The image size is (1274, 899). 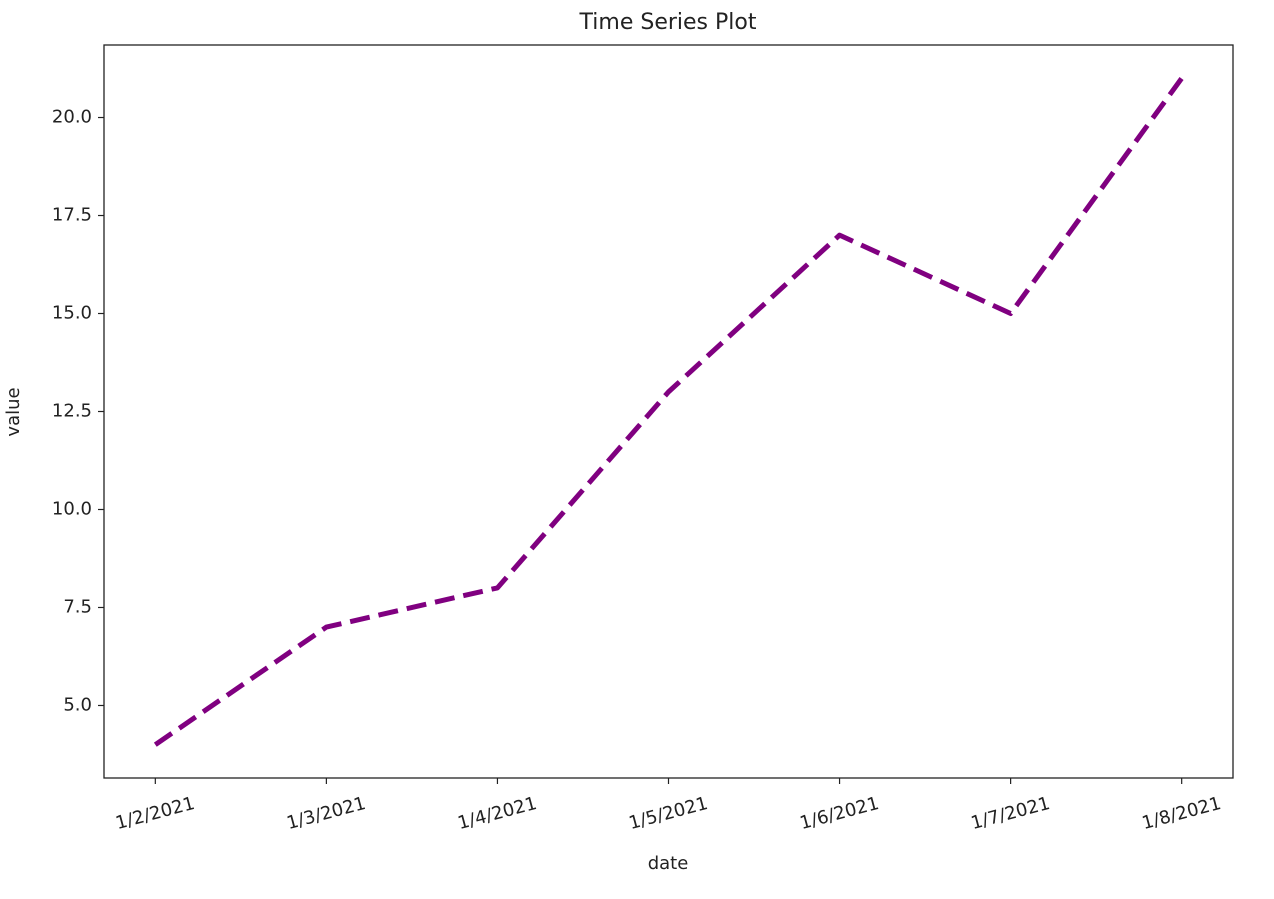 I want to click on y-tick-label: 10.0, so click(x=72, y=508).